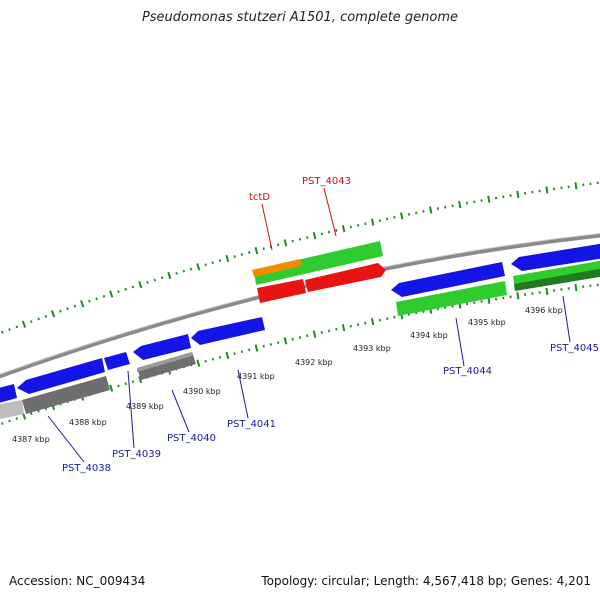 The height and width of the screenshot is (600, 600). Describe the element at coordinates (191, 438) in the screenshot. I see `gene-label-pst-4040: PST_4040` at that location.